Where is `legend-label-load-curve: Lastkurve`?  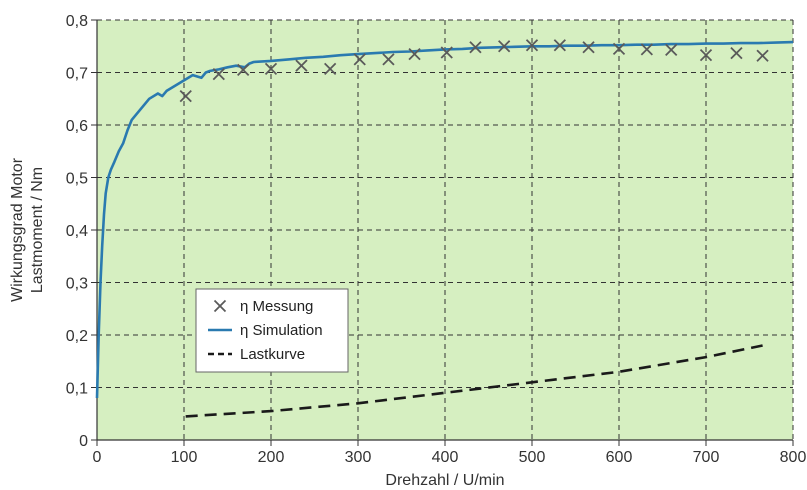
legend-label-load-curve: Lastkurve is located at coordinates (272, 354).